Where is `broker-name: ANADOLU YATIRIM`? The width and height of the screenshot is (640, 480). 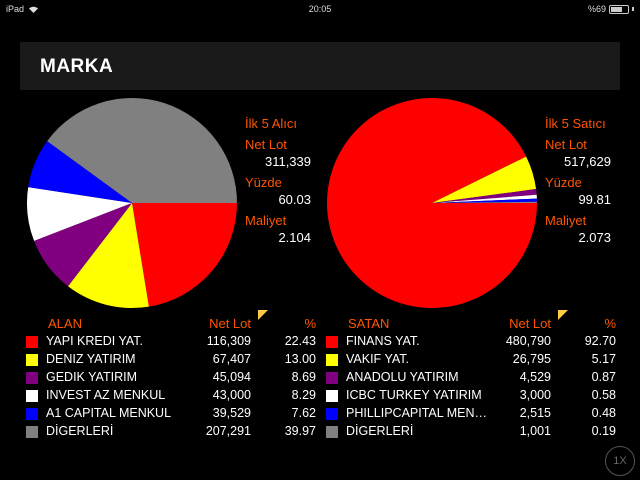
broker-name: ANADOLU YATIRIM is located at coordinates (402, 377).